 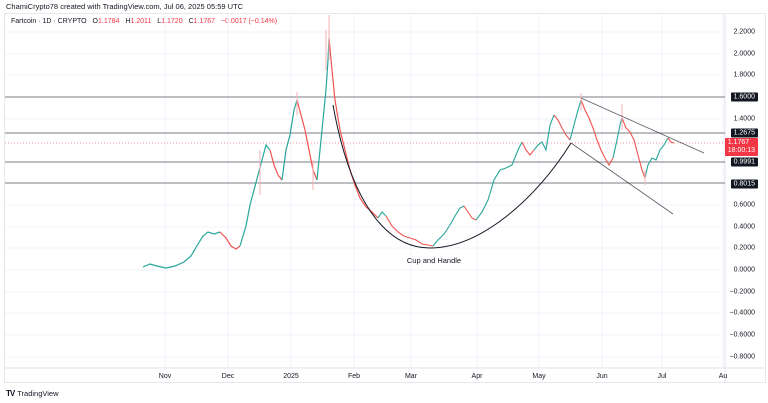 What do you see at coordinates (622, 178) in the screenshot?
I see `channel-lower` at bounding box center [622, 178].